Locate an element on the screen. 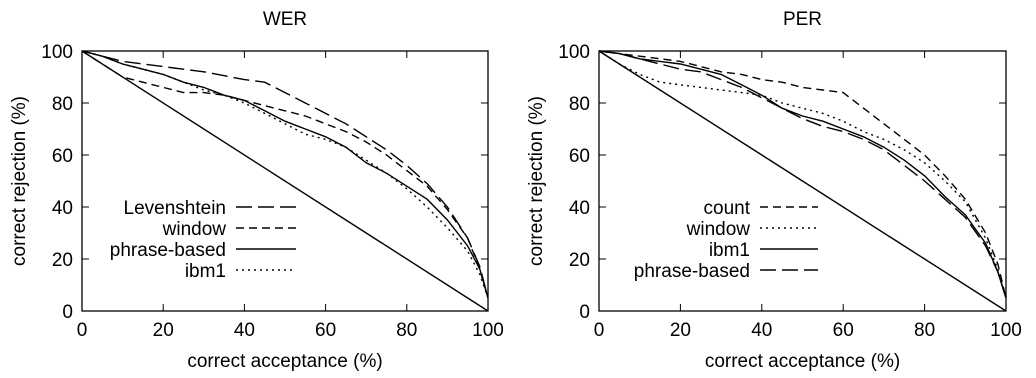 The image size is (1036, 378). chart-title: PER is located at coordinates (802, 19).